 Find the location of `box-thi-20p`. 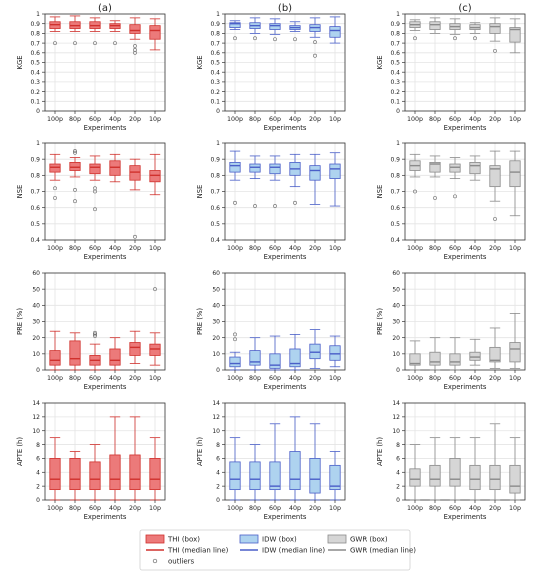

box-thi-20p is located at coordinates (135, 198).